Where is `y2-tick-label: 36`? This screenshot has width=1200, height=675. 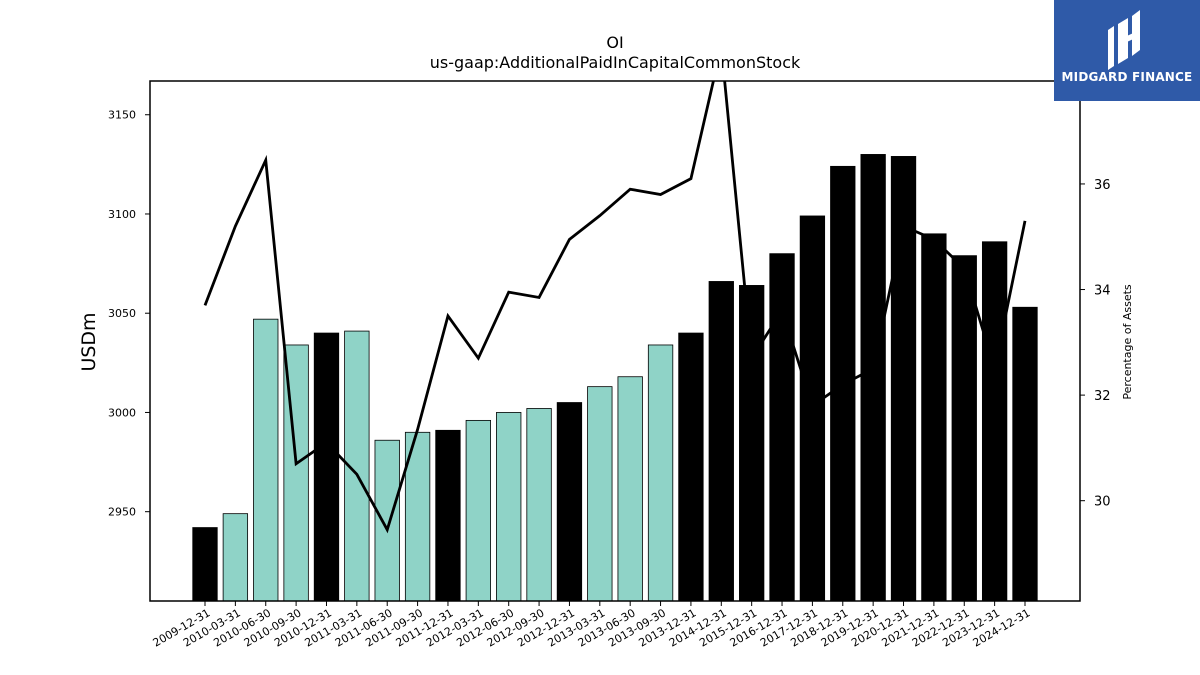 y2-tick-label: 36 is located at coordinates (1102, 185).